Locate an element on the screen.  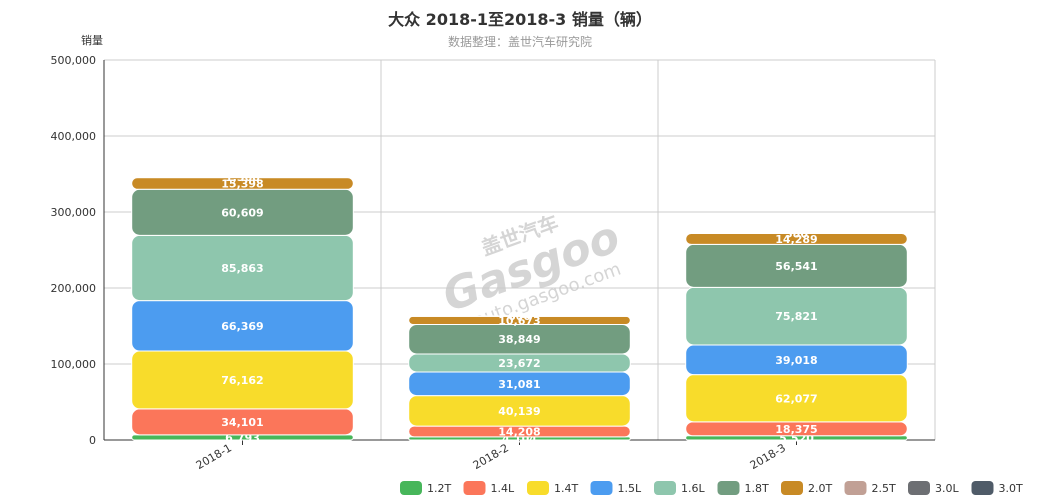
data-label: 39,018 is located at coordinates (796, 360).